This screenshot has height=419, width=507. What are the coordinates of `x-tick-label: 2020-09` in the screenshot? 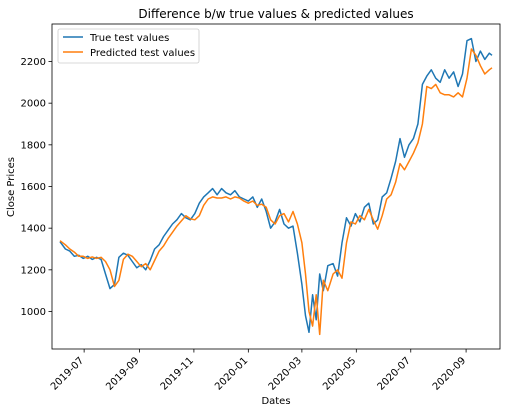 It's located at (449, 373).